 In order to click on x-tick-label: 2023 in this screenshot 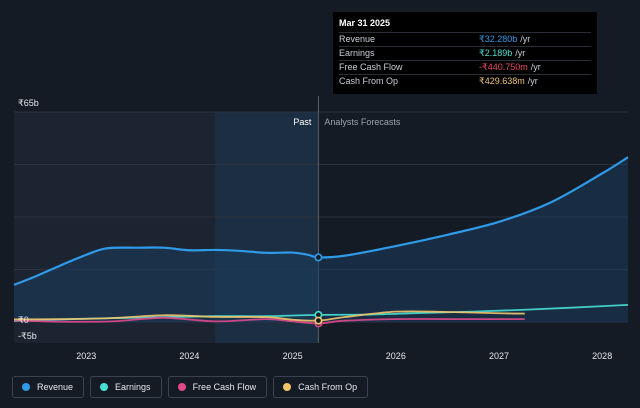, I will do `click(86, 356)`.